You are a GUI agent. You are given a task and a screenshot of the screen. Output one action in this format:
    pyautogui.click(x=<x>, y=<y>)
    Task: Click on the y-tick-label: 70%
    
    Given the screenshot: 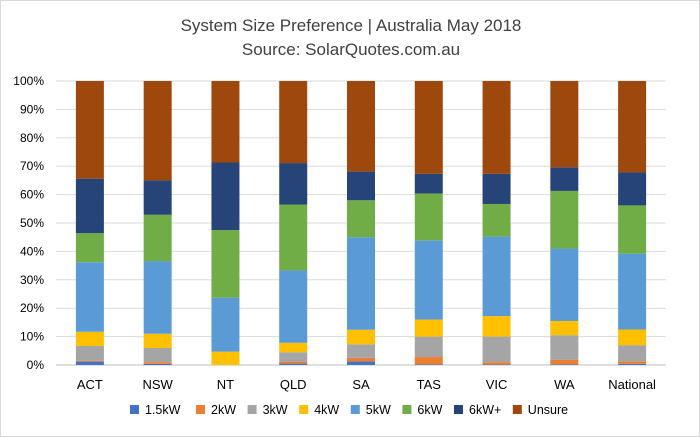 What is the action you would take?
    pyautogui.click(x=32, y=166)
    